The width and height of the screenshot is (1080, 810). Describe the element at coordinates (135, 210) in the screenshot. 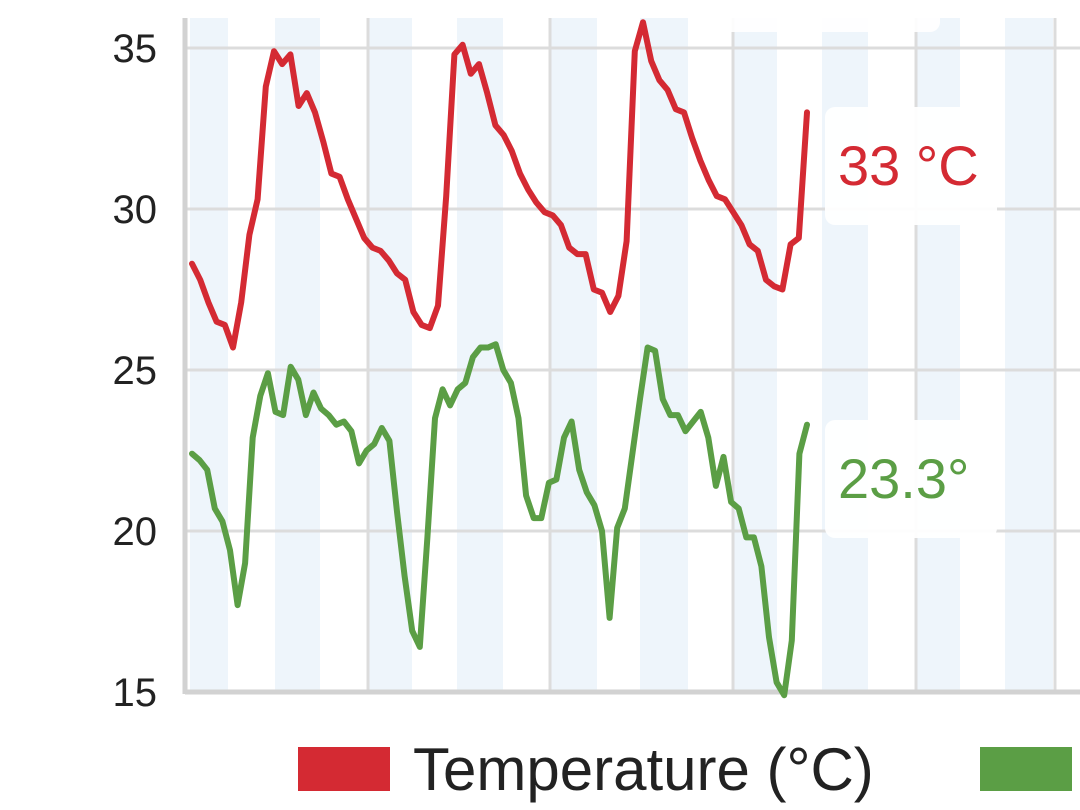

I see `y-tick-label-30: 30` at that location.